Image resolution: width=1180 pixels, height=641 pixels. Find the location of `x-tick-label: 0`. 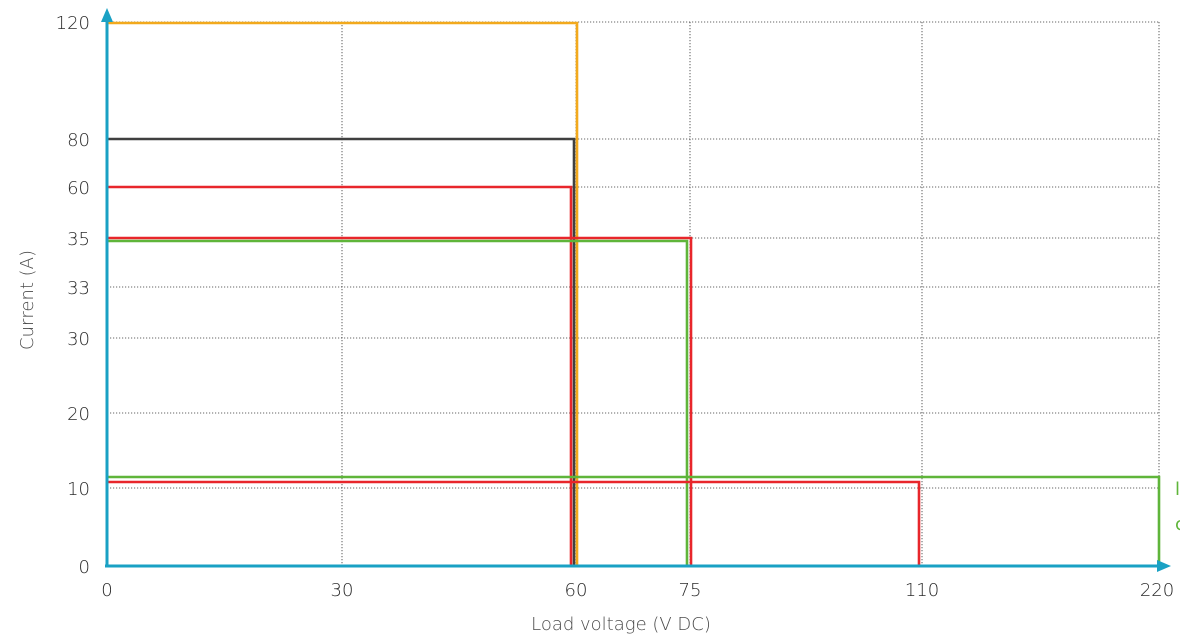

x-tick-label: 0 is located at coordinates (106, 590).